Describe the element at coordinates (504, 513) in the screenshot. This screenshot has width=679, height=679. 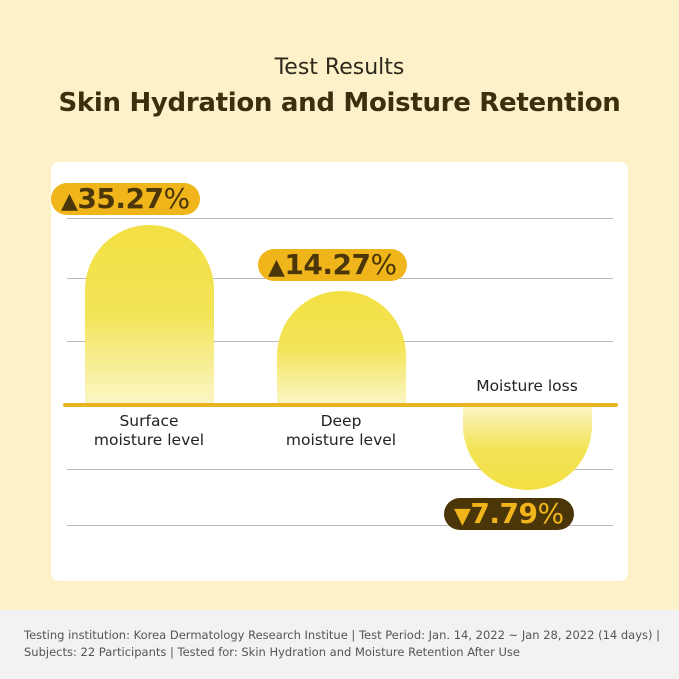
I see `data-label-value: 7.79` at that location.